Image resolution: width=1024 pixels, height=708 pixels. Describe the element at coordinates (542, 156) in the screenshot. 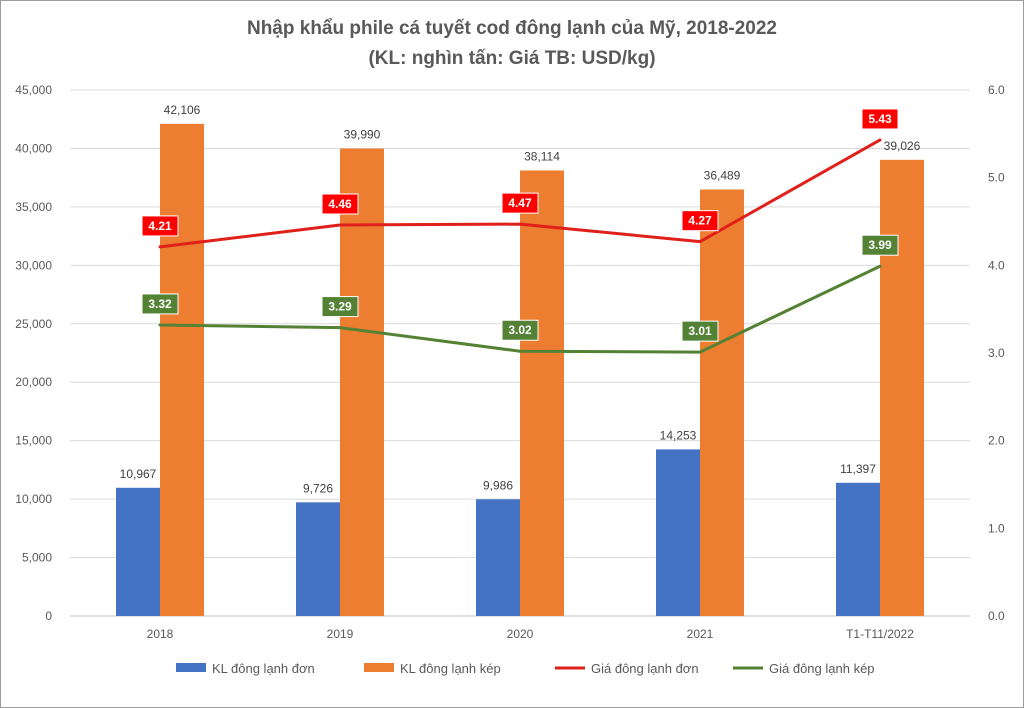

I see `bar-data-label: 38,114` at that location.